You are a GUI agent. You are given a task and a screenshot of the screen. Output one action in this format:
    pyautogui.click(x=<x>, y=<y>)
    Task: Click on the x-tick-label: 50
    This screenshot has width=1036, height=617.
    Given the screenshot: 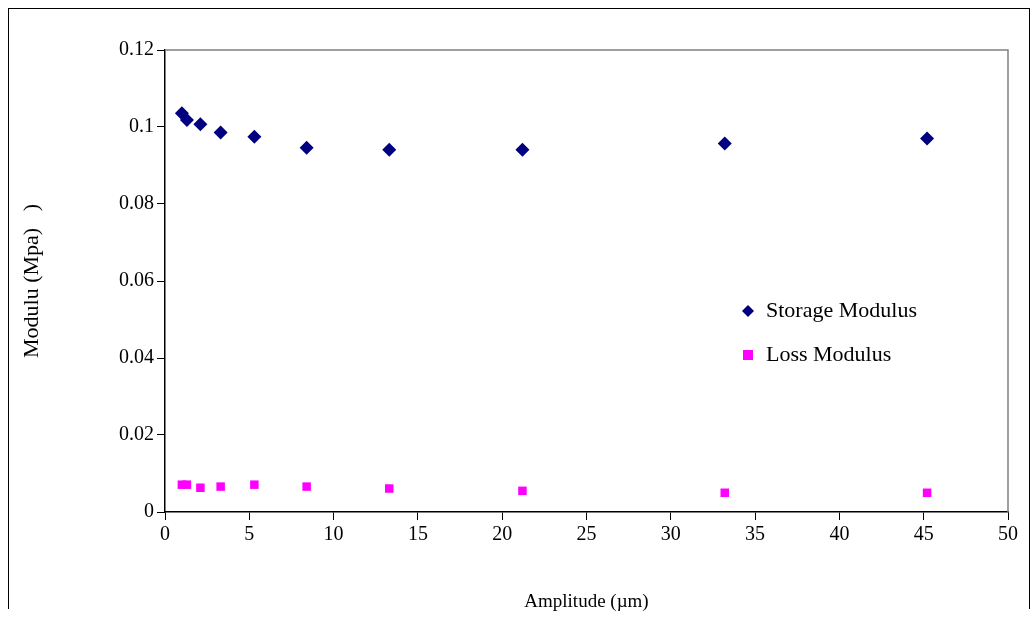 What is the action you would take?
    pyautogui.click(x=1008, y=533)
    